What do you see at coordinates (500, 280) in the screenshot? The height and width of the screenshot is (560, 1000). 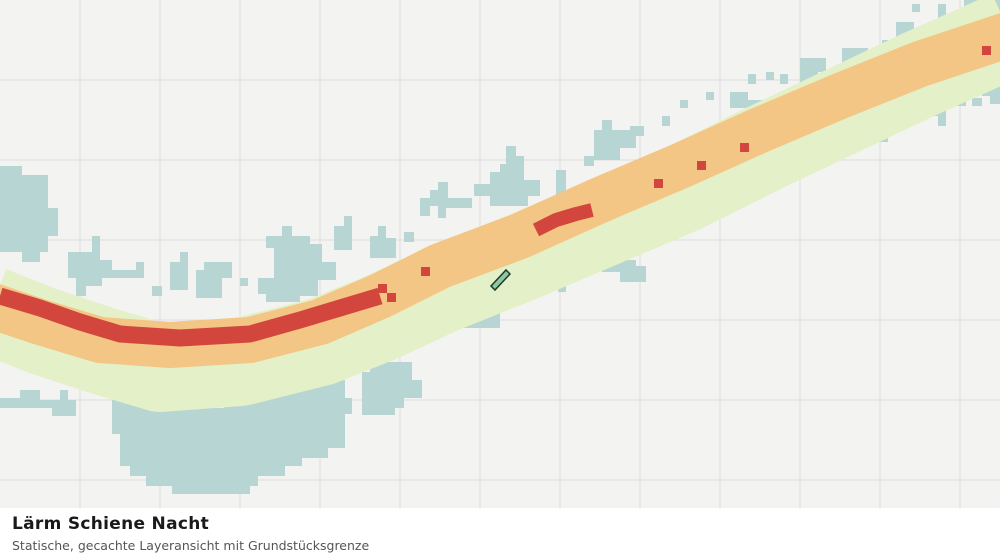 I see `parcel-boundary` at bounding box center [500, 280].